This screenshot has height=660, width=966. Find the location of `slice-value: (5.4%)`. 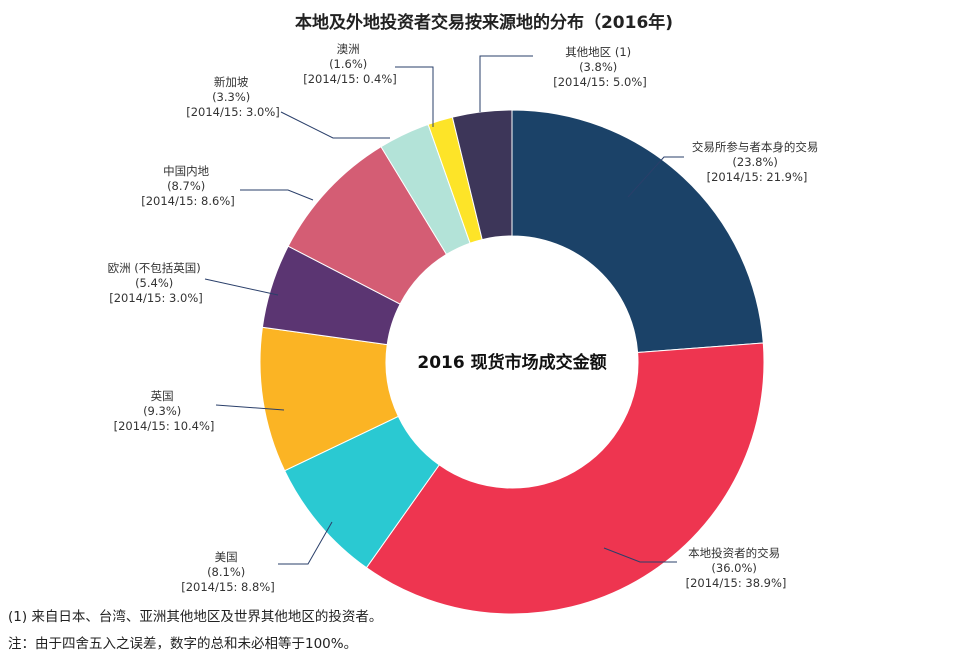

slice-value: (5.4%) is located at coordinates (154, 283).